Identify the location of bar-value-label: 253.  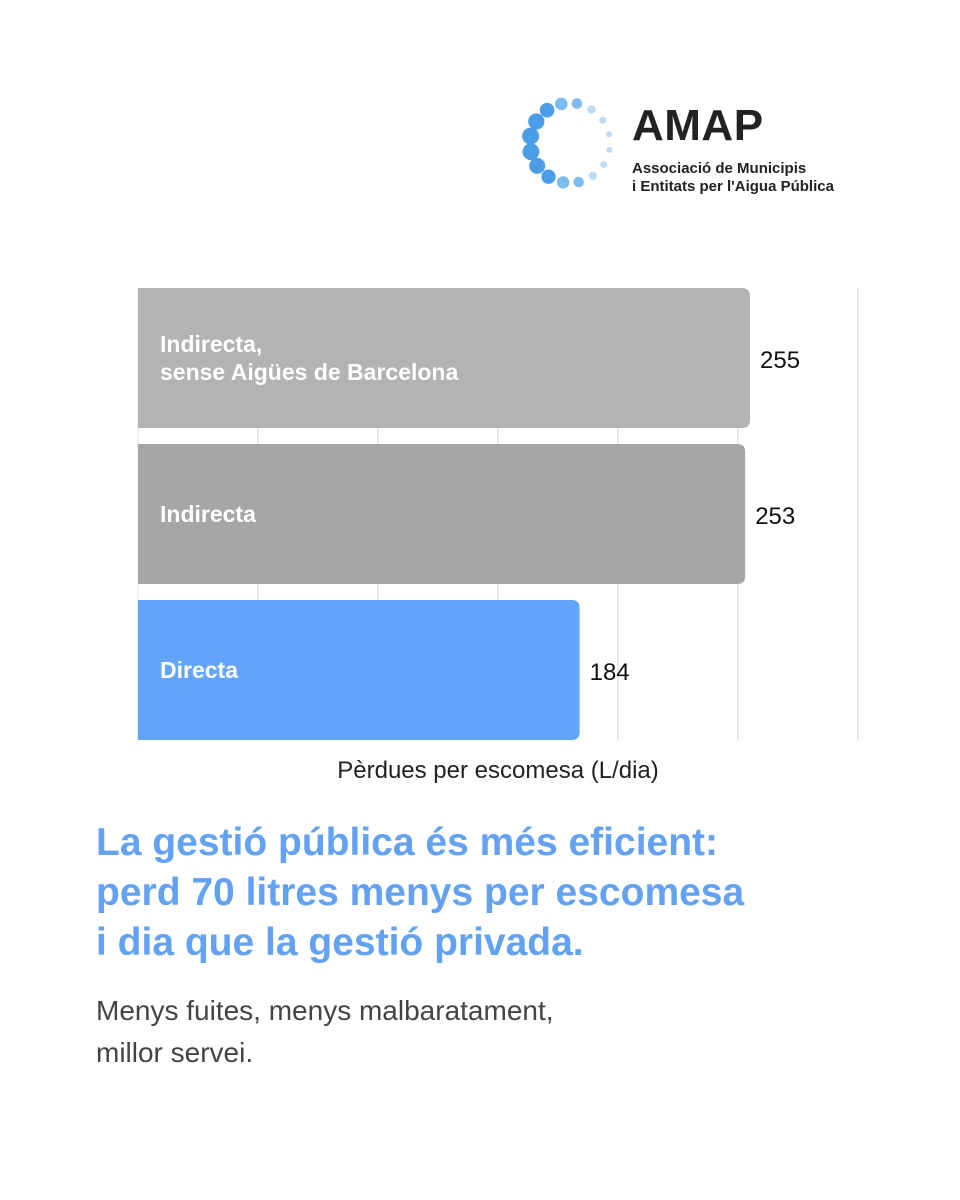
(775, 516).